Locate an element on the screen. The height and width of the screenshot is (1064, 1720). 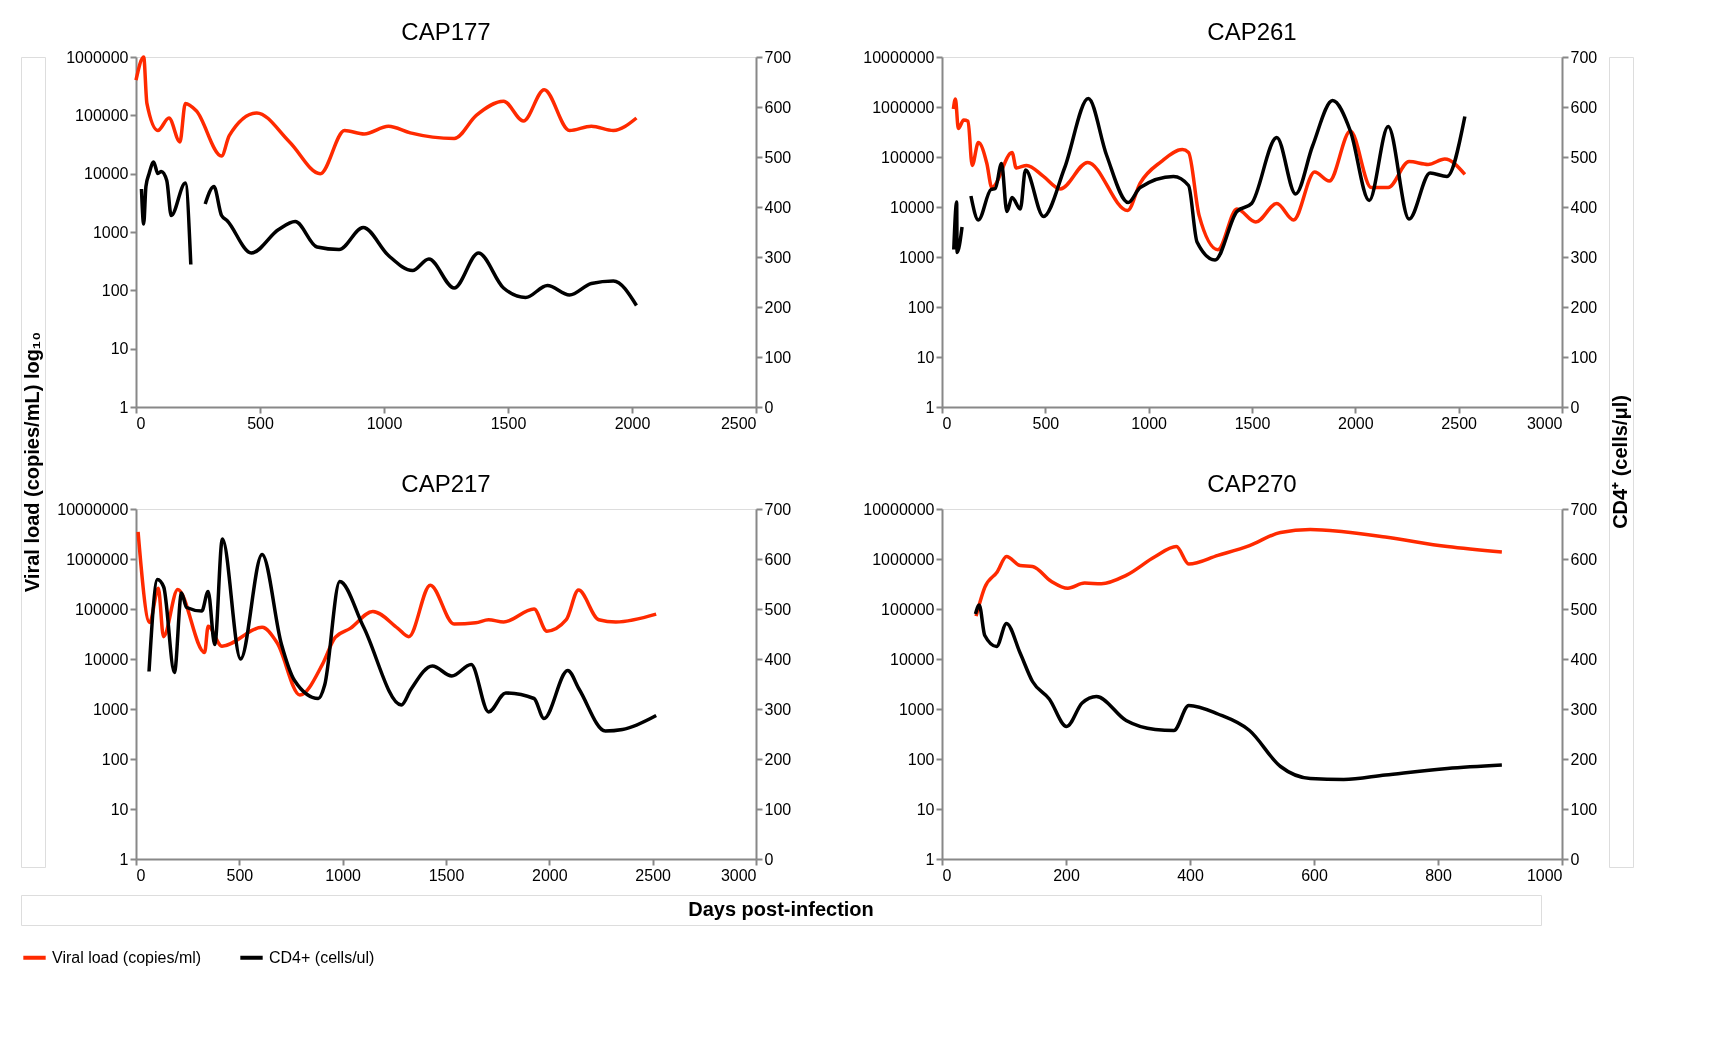
chart-title: CAP261 is located at coordinates (1252, 31).